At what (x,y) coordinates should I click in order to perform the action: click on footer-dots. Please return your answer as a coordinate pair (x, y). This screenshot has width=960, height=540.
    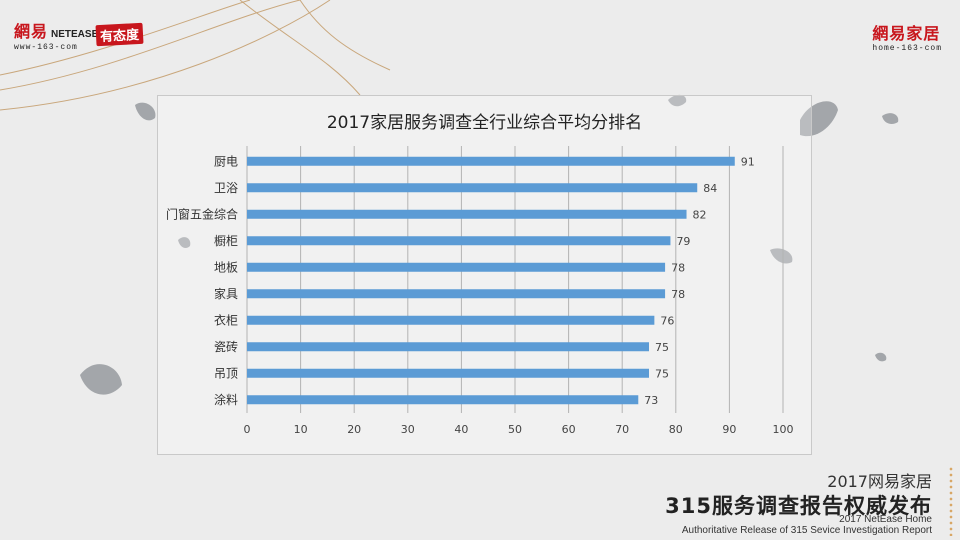
    Looking at the image, I should click on (951, 501).